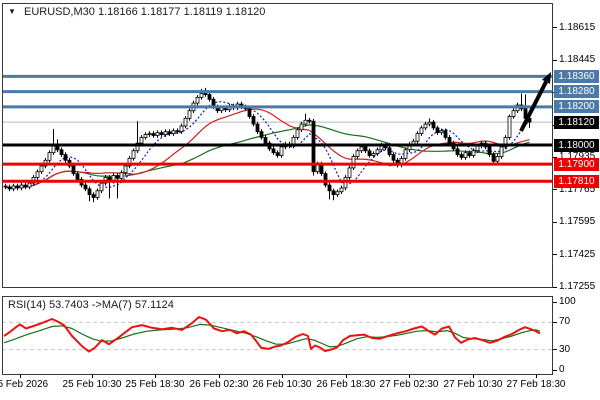 This screenshot has width=600, height=400. I want to click on ohlc-quotes-label: 1.18166 1.18177 1.18119 1.18120, so click(181, 12).